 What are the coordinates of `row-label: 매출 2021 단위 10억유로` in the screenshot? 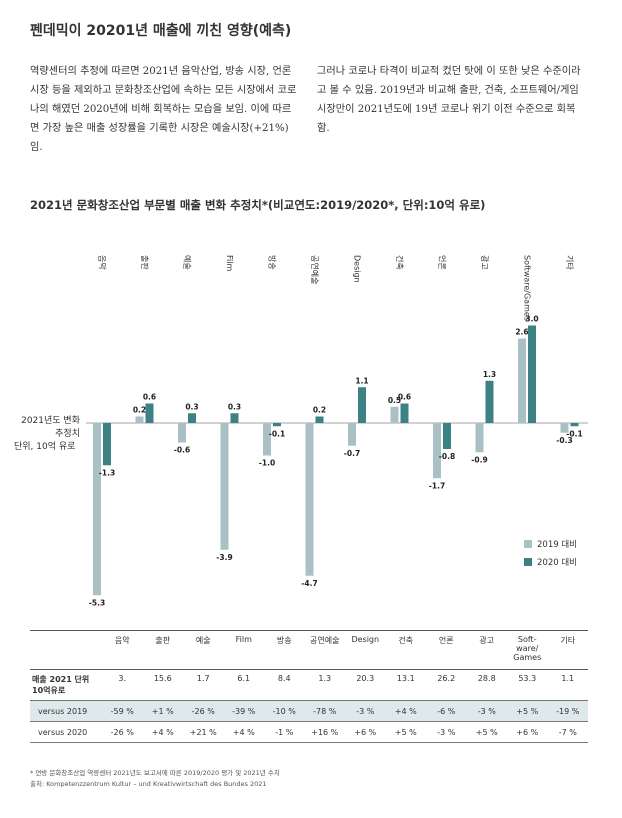 It's located at (61, 685).